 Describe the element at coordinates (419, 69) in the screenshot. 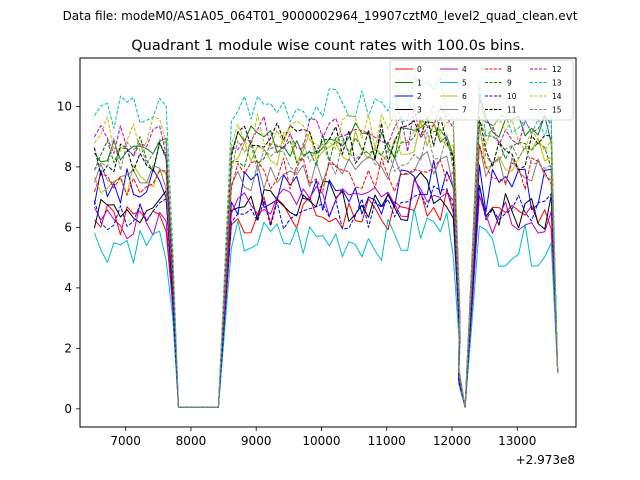

I see `legend-label-0: 0` at that location.